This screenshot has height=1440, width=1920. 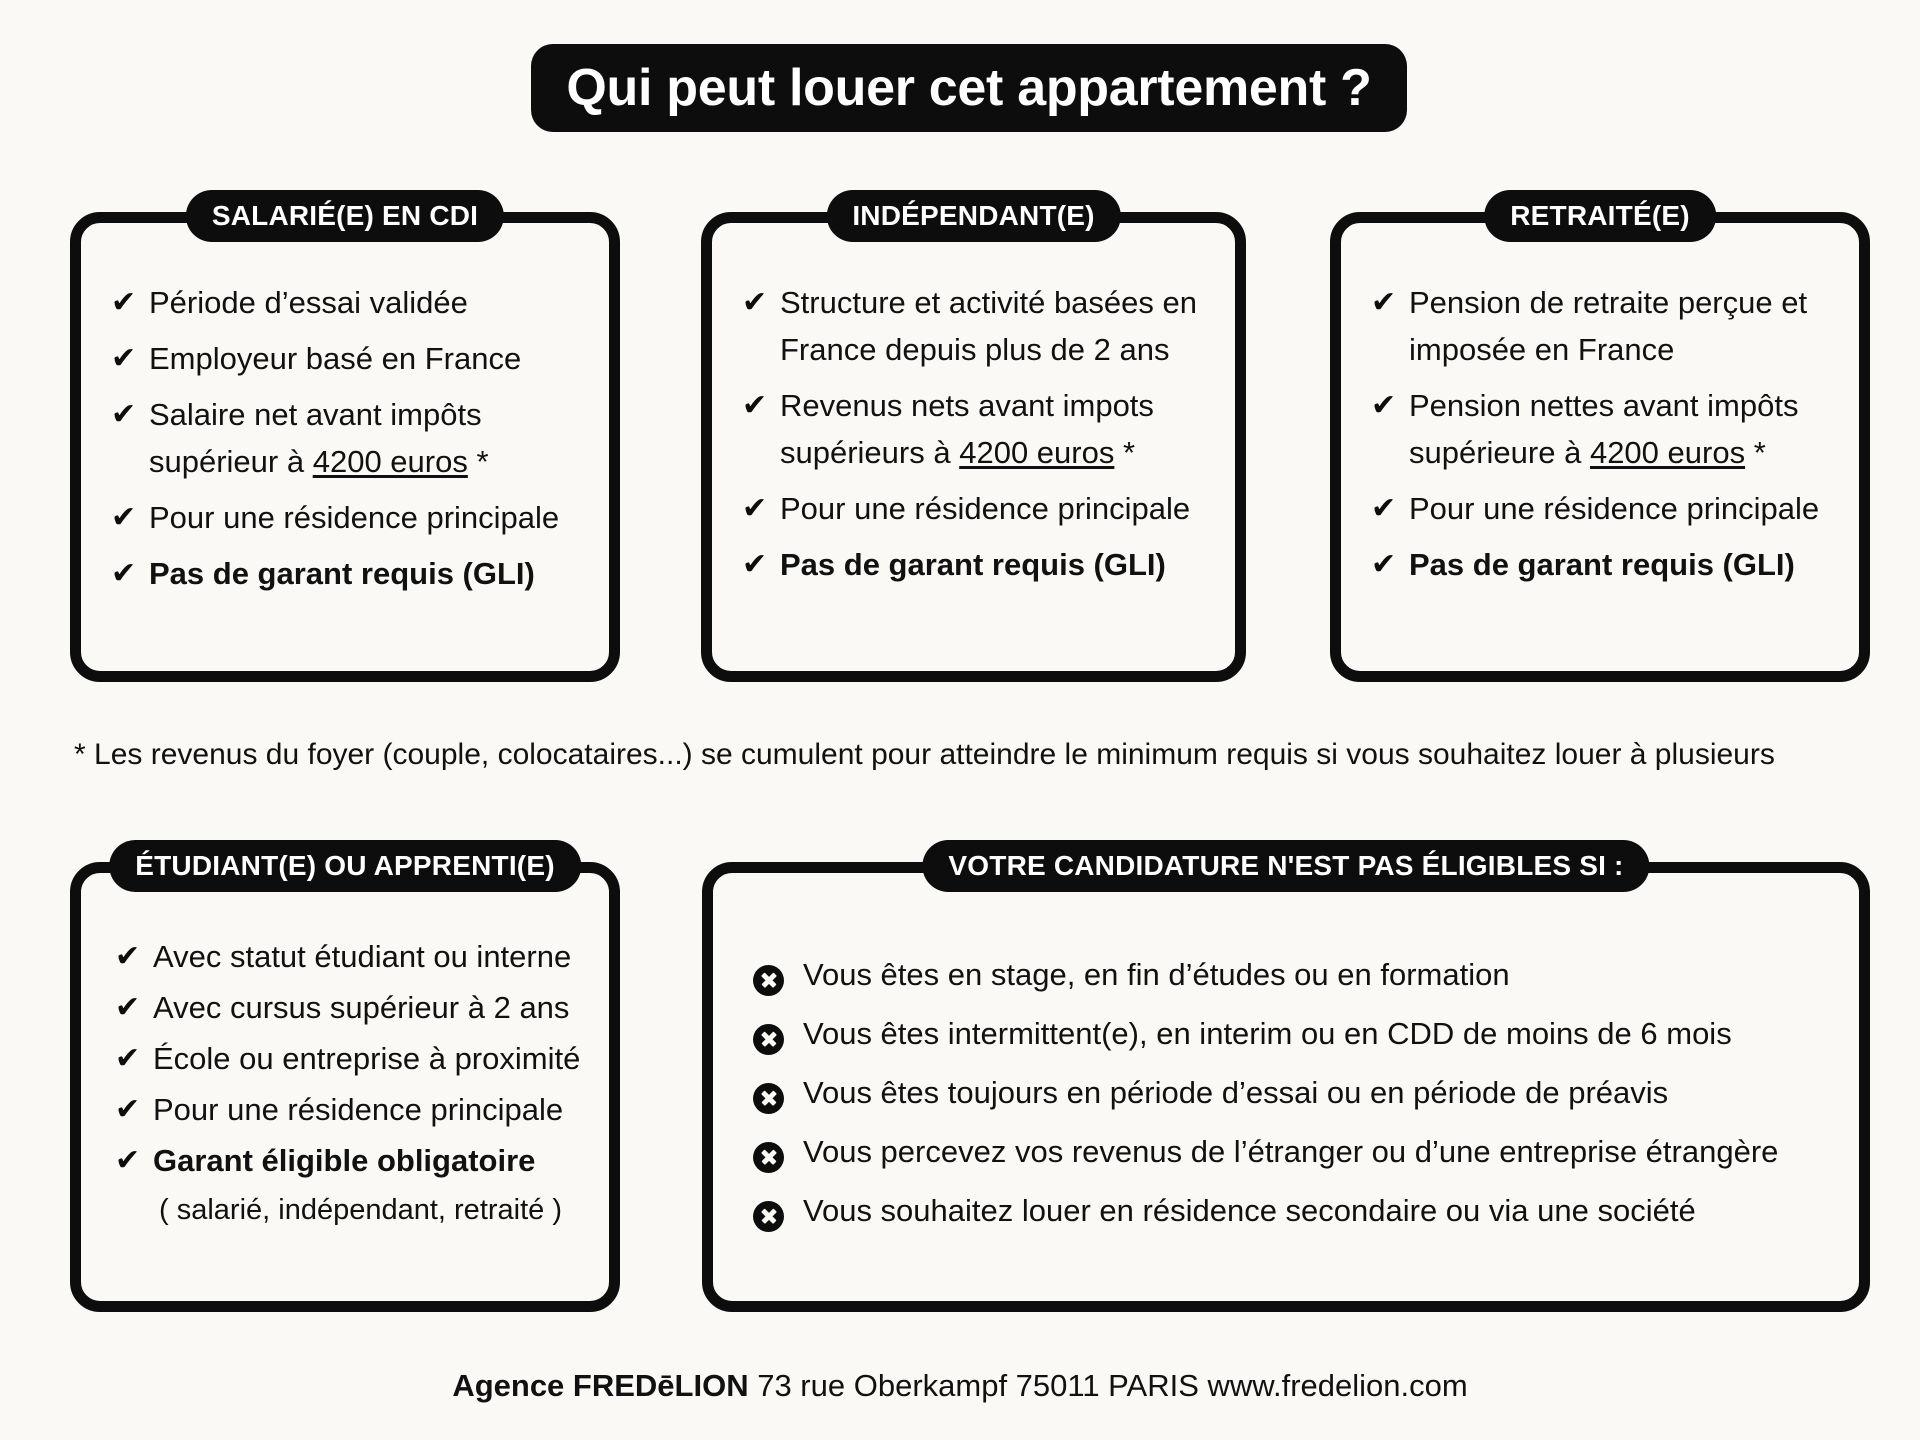 What do you see at coordinates (308, 302) in the screenshot?
I see `list-item-text: Période d’essai validée` at bounding box center [308, 302].